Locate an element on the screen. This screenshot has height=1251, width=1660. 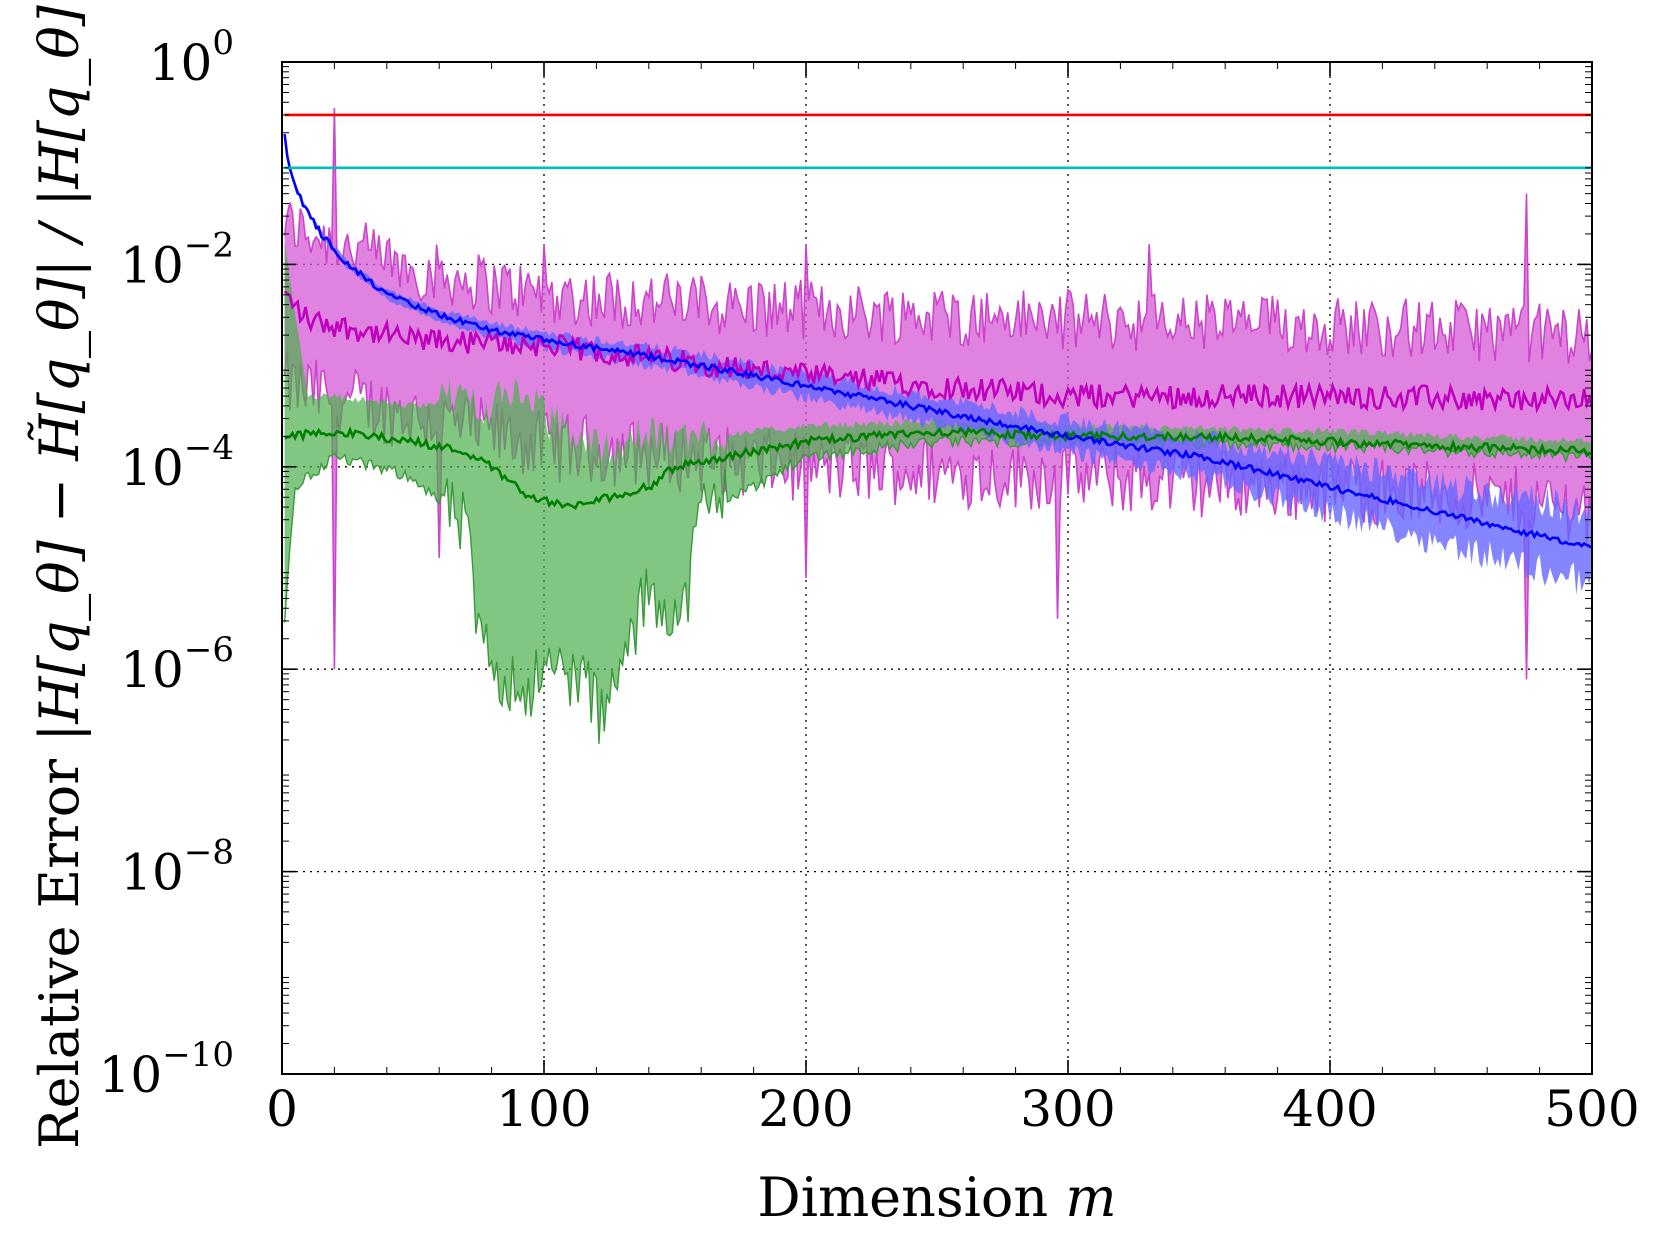
y-tick-label: 10⁰ is located at coordinates (191, 57).